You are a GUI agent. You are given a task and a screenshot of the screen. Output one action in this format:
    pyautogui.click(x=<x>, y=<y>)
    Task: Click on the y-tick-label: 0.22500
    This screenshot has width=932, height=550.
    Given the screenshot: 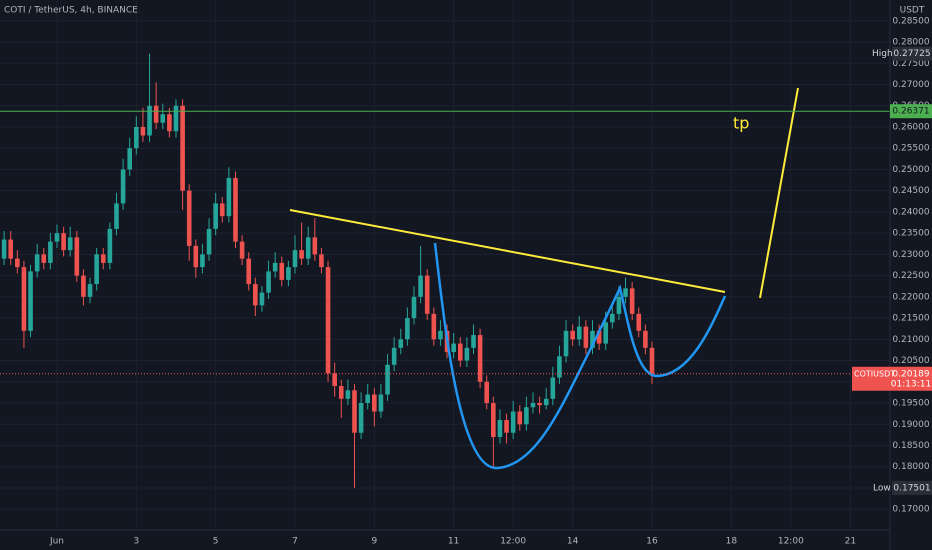 What is the action you would take?
    pyautogui.click(x=910, y=276)
    